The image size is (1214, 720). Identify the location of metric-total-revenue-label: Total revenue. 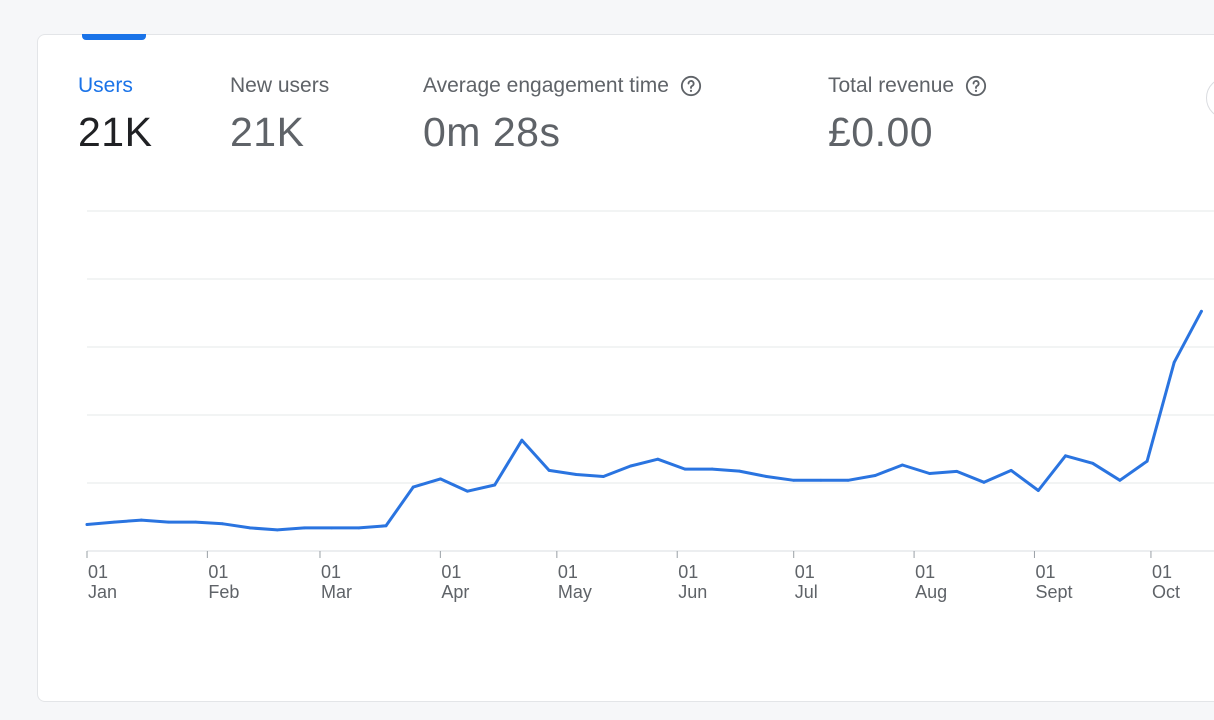
(891, 85).